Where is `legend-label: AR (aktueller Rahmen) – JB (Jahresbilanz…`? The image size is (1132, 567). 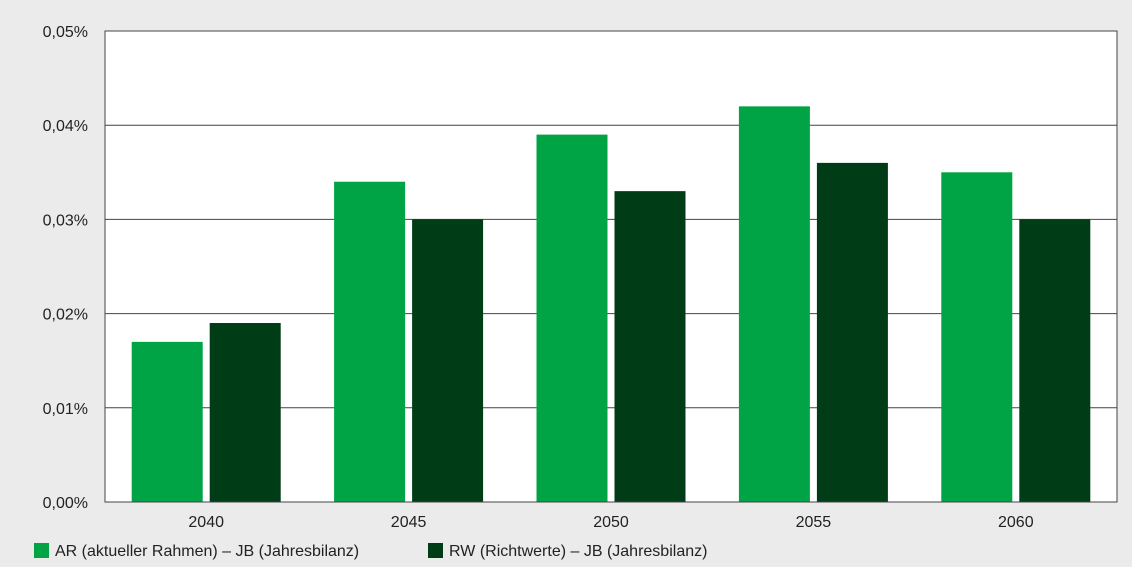 legend-label: AR (aktueller Rahmen) – JB (Jahresbilanz… is located at coordinates (207, 551).